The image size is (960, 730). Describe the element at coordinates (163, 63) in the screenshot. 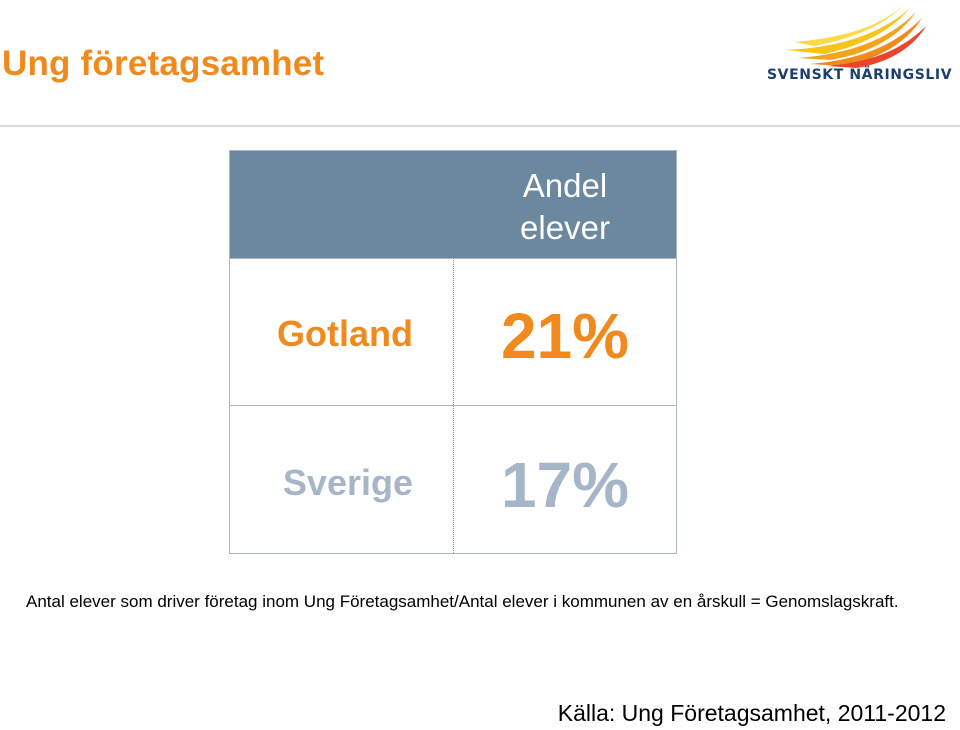

I see `page-title: Ung företagsamhet` at that location.